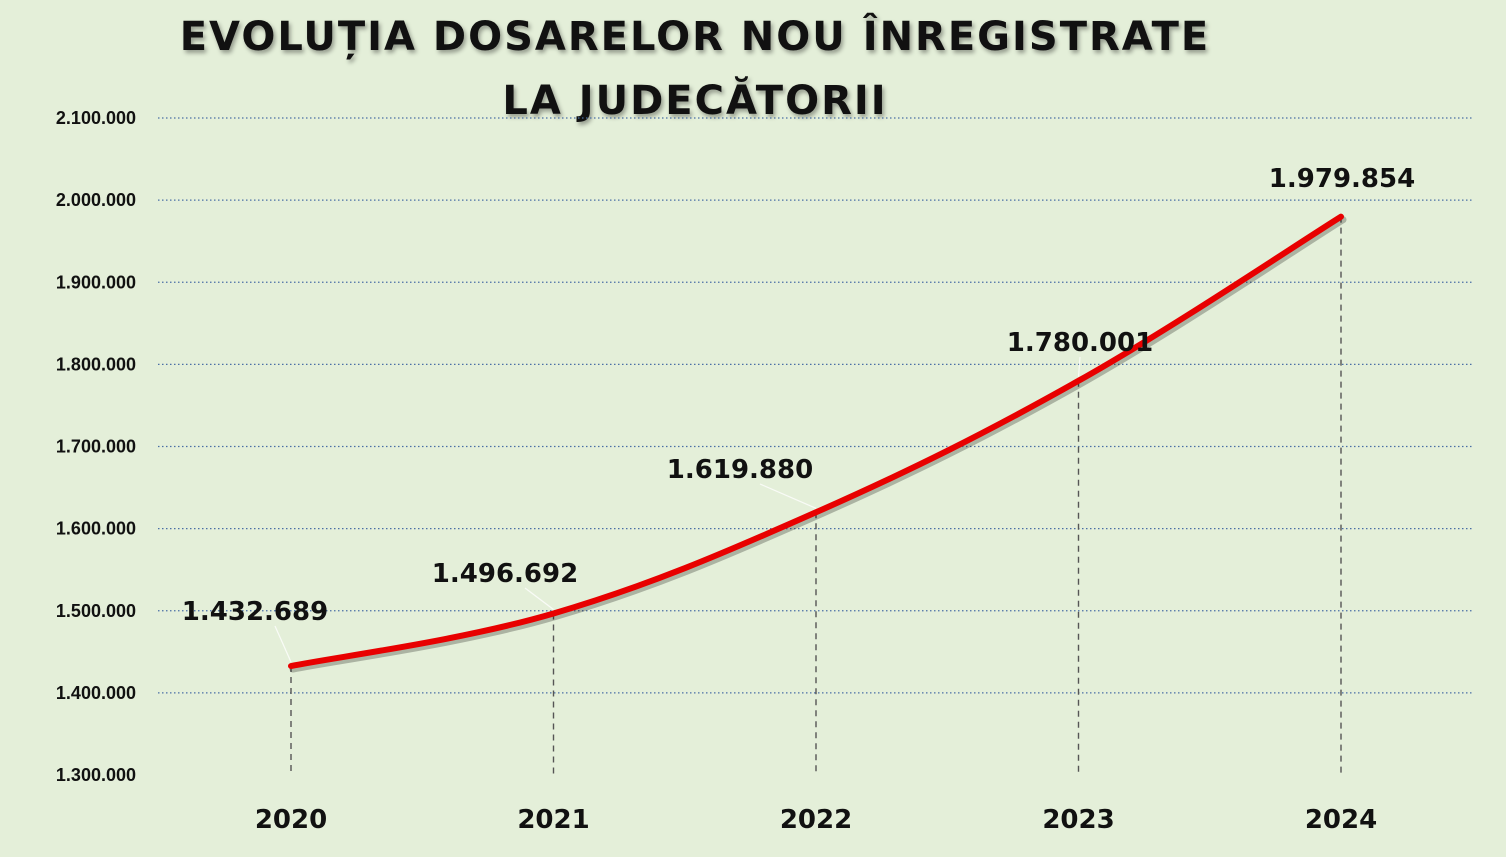  I want to click on chart-title-line-2: LA JUDECĂTORII, so click(695, 101).